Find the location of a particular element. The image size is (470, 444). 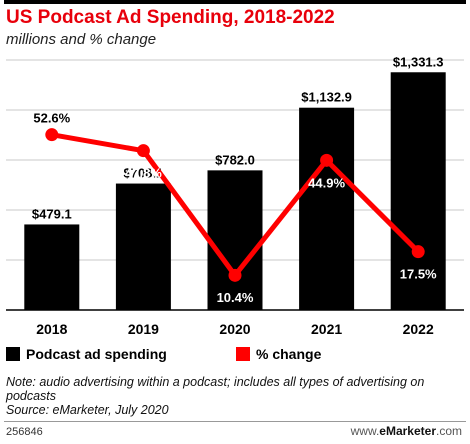

brand-suffix: .com is located at coordinates (448, 431).